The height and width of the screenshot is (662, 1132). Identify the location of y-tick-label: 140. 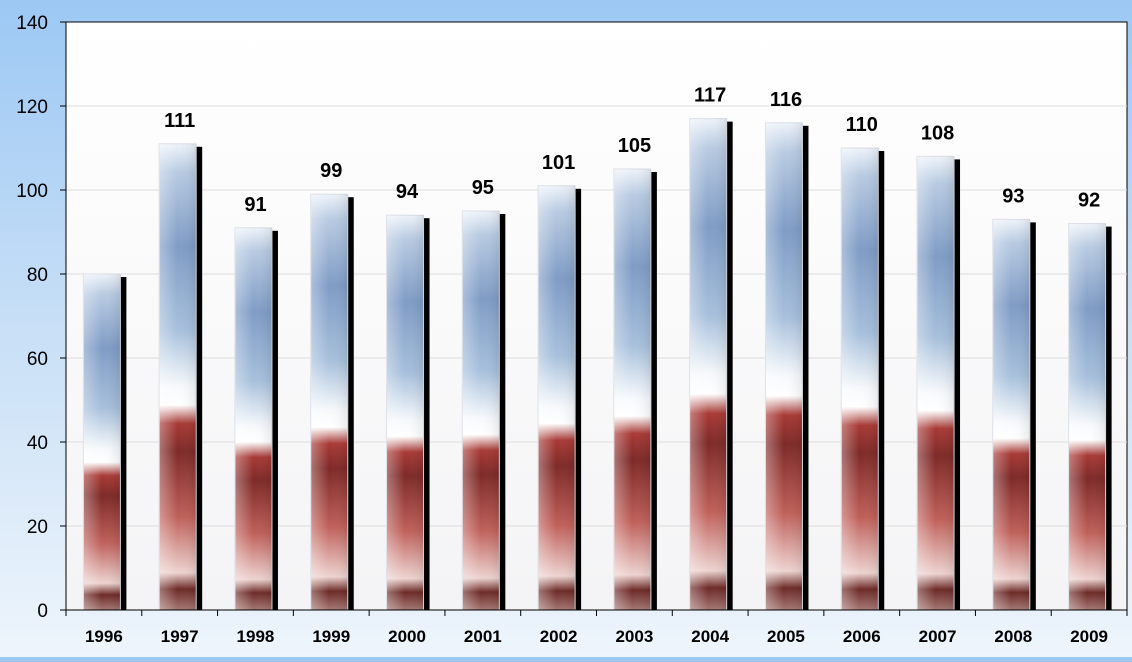
(32, 23).